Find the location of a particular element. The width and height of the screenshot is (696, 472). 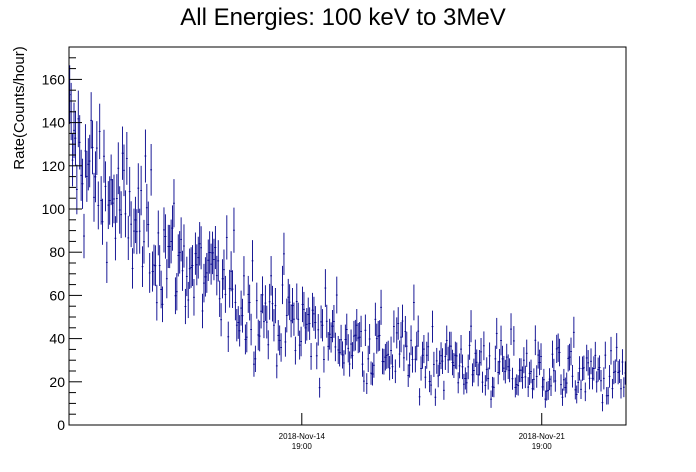

y-tick-label: 140 is located at coordinates (54, 123).